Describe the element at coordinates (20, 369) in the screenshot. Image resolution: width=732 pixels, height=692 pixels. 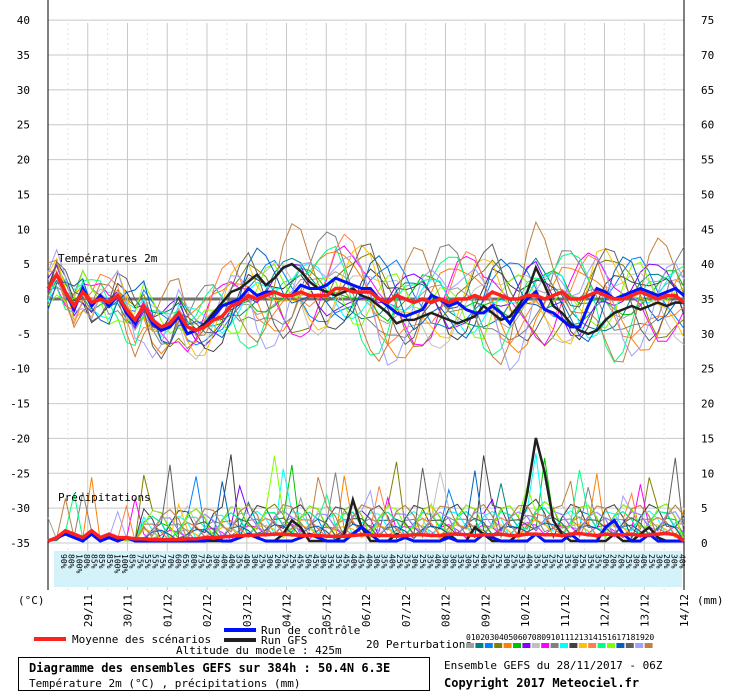
I see `left-tick-label: -10` at that location.